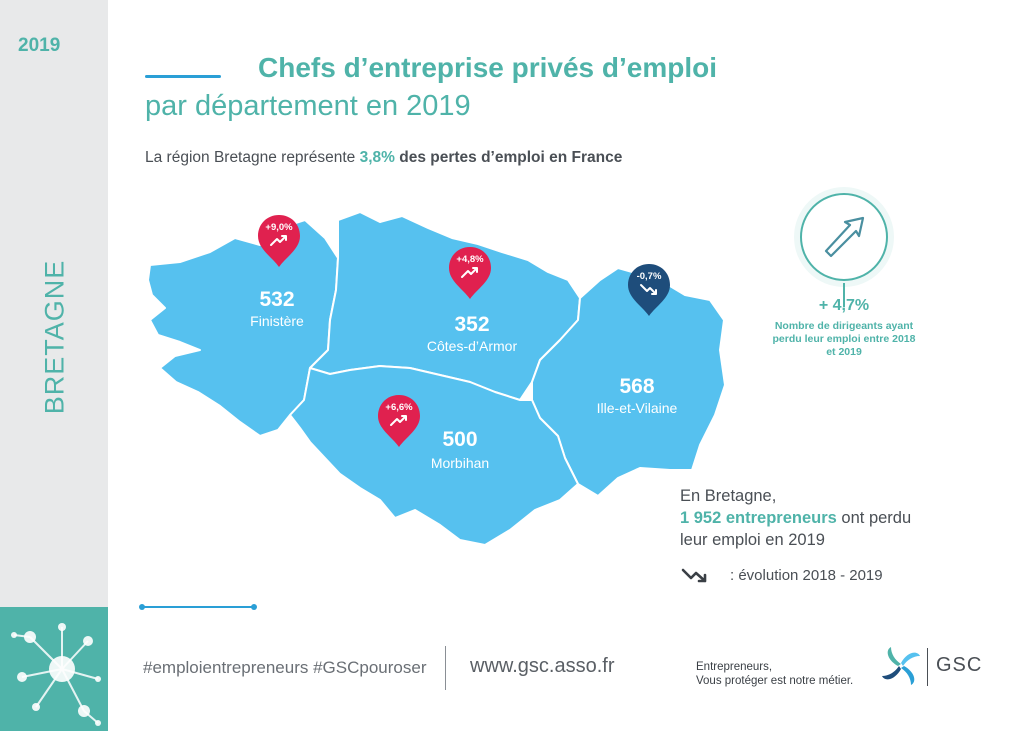 The image size is (1024, 736). What do you see at coordinates (752, 540) in the screenshot?
I see `summary-line3: leur emploi en 2019` at bounding box center [752, 540].